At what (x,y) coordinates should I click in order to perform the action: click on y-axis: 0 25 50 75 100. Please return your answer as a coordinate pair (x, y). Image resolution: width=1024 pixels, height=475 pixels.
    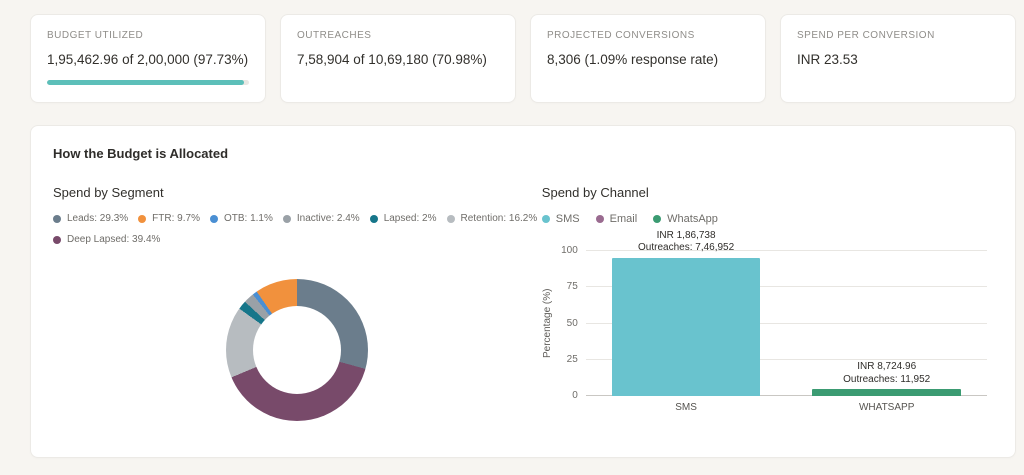
    Looking at the image, I should click on (572, 323).